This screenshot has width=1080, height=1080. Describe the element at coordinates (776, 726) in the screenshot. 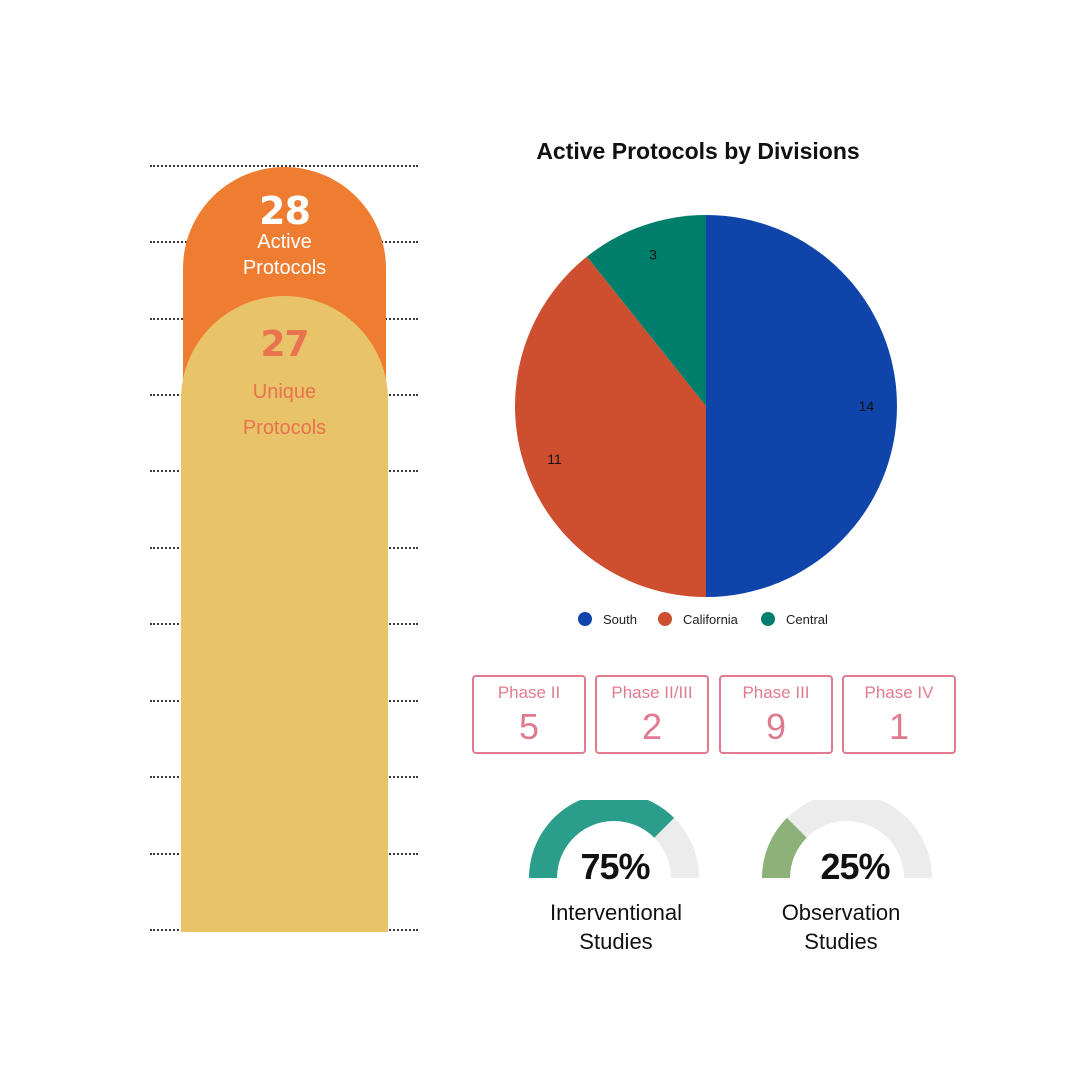

I see `phase-value: 9` at that location.